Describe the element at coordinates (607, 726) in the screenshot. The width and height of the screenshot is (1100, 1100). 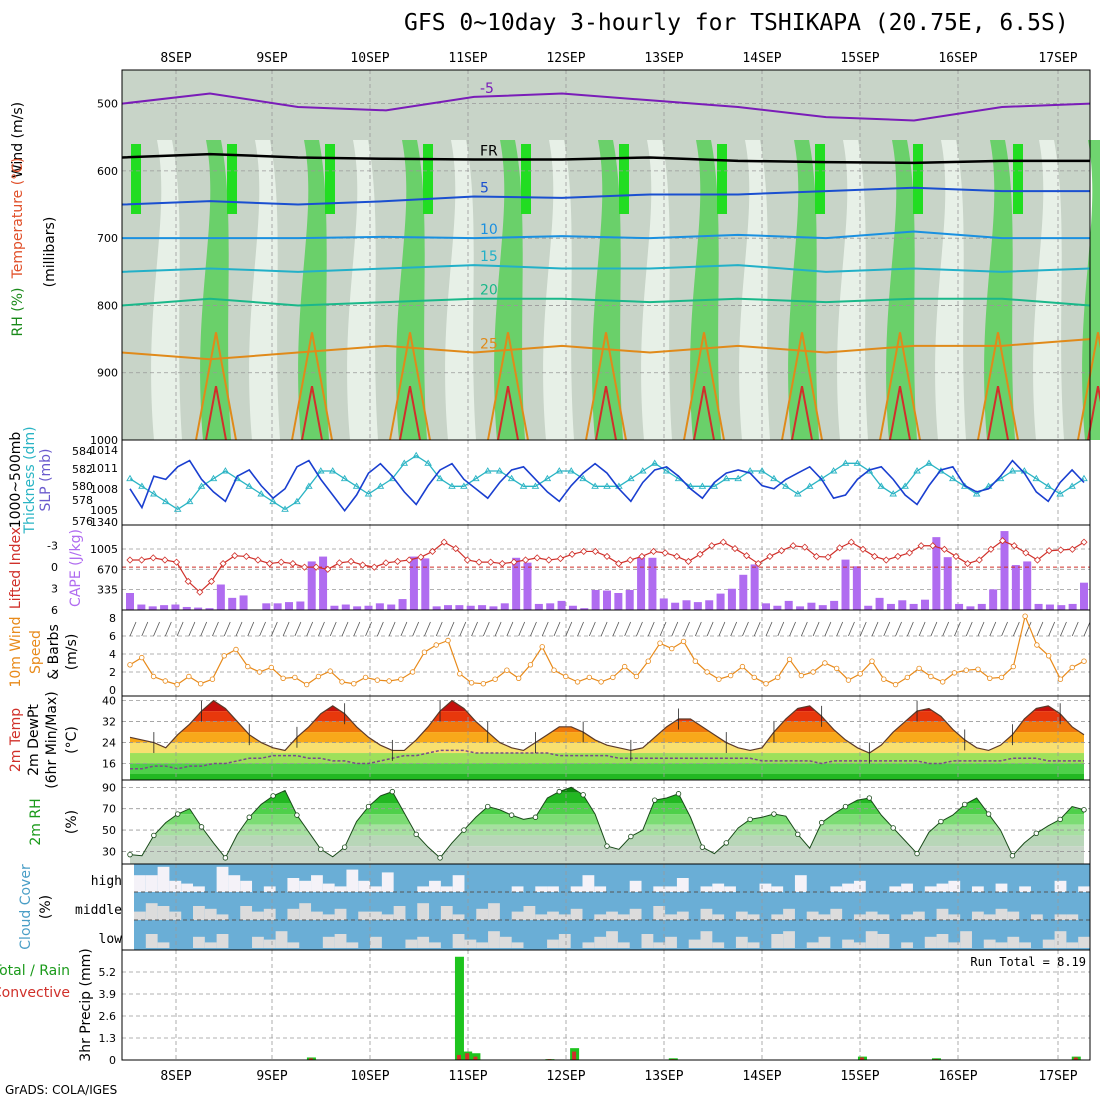
I see `temp-line` at that location.